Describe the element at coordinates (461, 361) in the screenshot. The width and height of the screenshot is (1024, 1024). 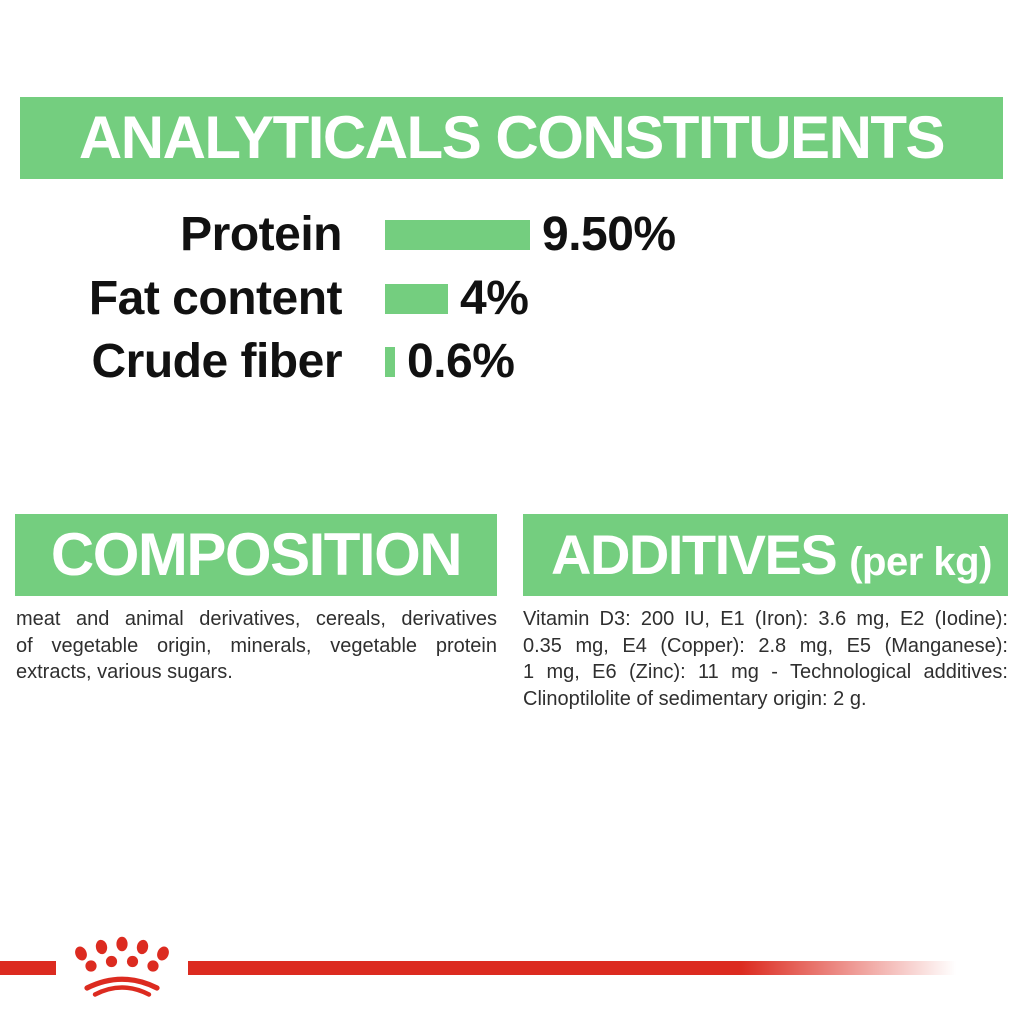
I see `chart-value-crude-fiber: 0.6%` at that location.